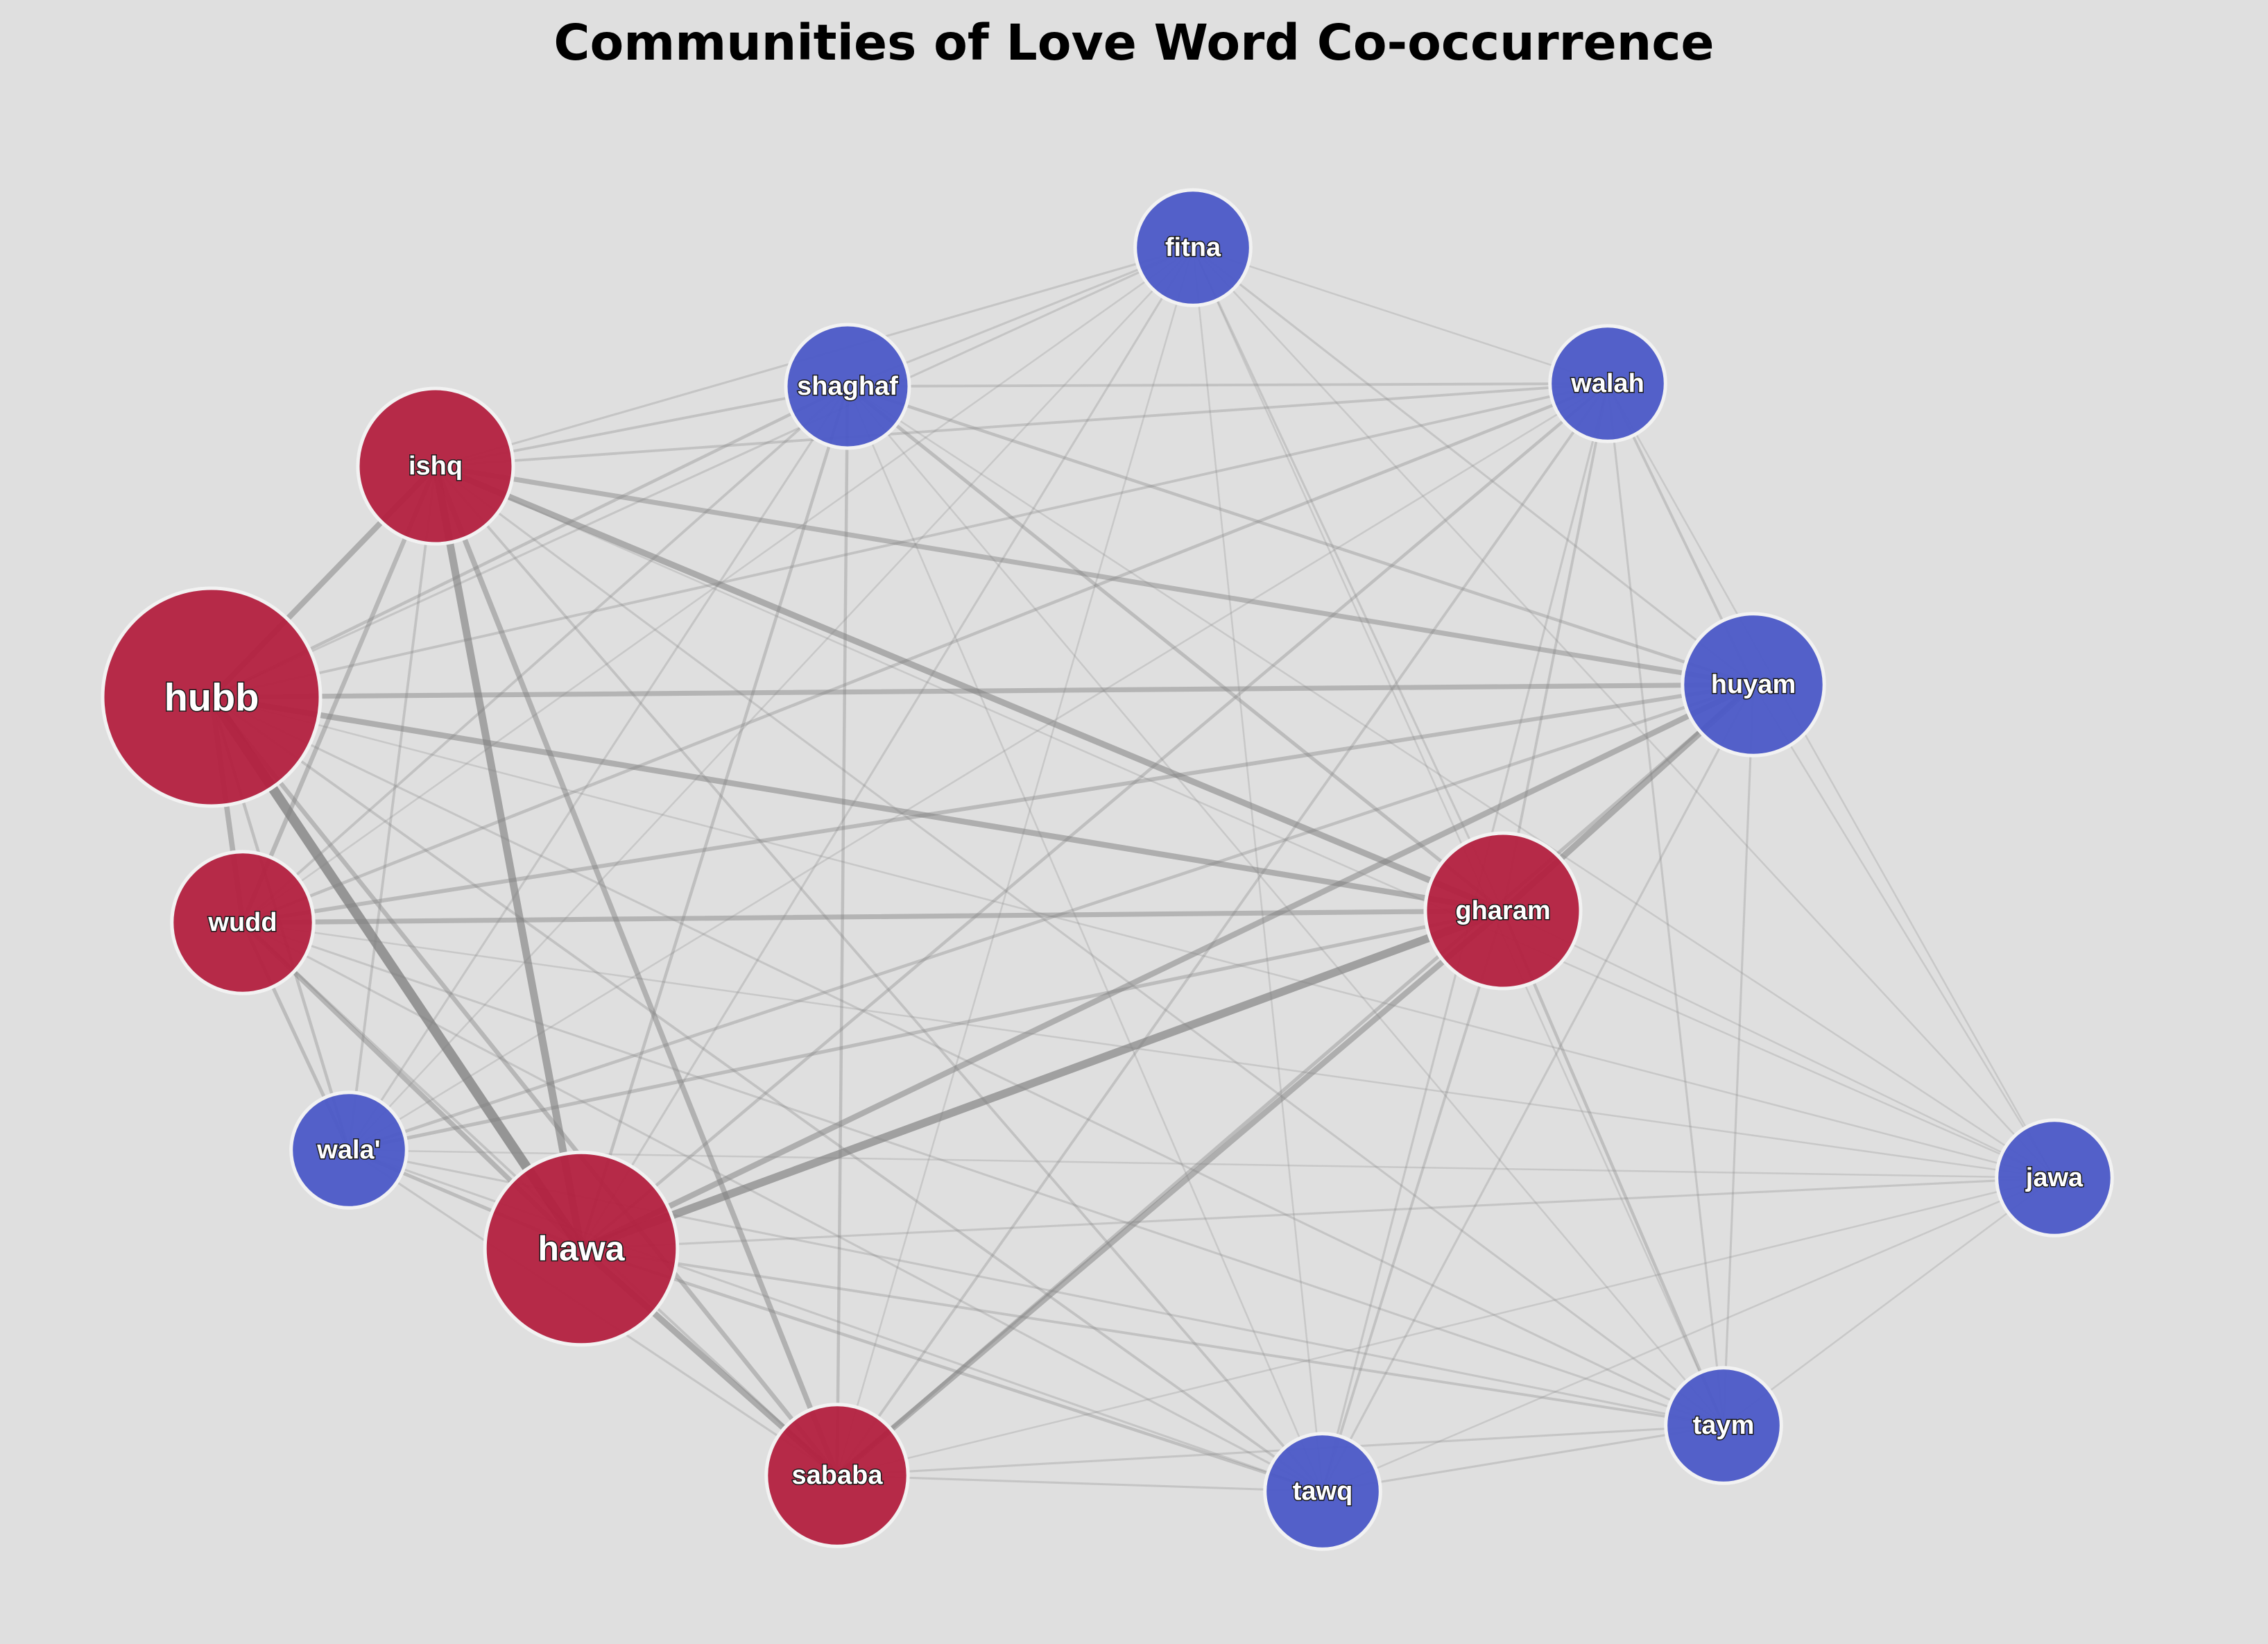 Image resolution: width=2268 pixels, height=1644 pixels. I want to click on node-label: sababa, so click(838, 1476).